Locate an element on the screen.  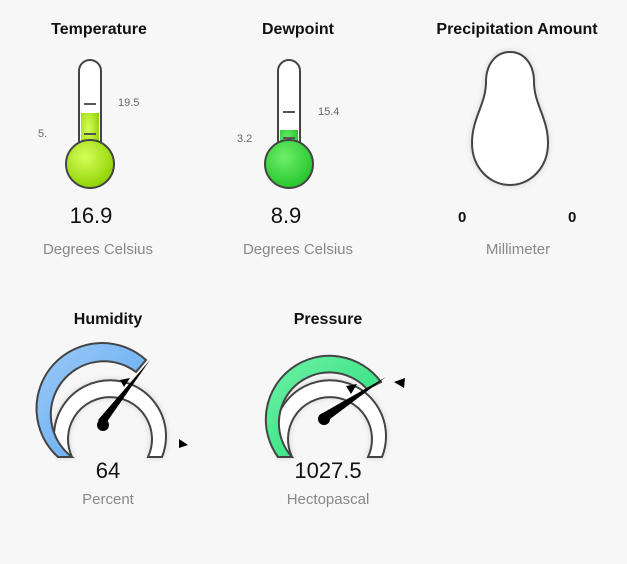
precipitation-right-value: 0 is located at coordinates (572, 217).